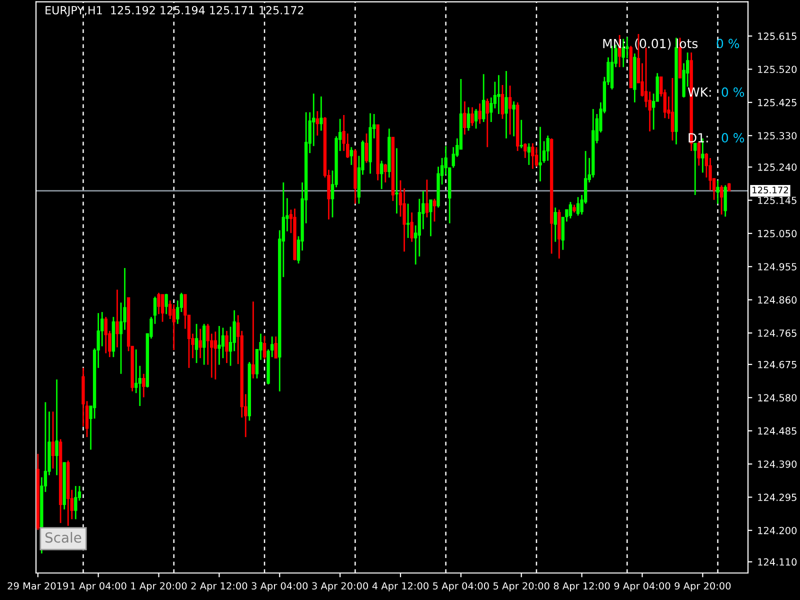  I want to click on chart-title: EURJPY,H1 125.192 125.194 125.171 125.172, so click(175, 11).